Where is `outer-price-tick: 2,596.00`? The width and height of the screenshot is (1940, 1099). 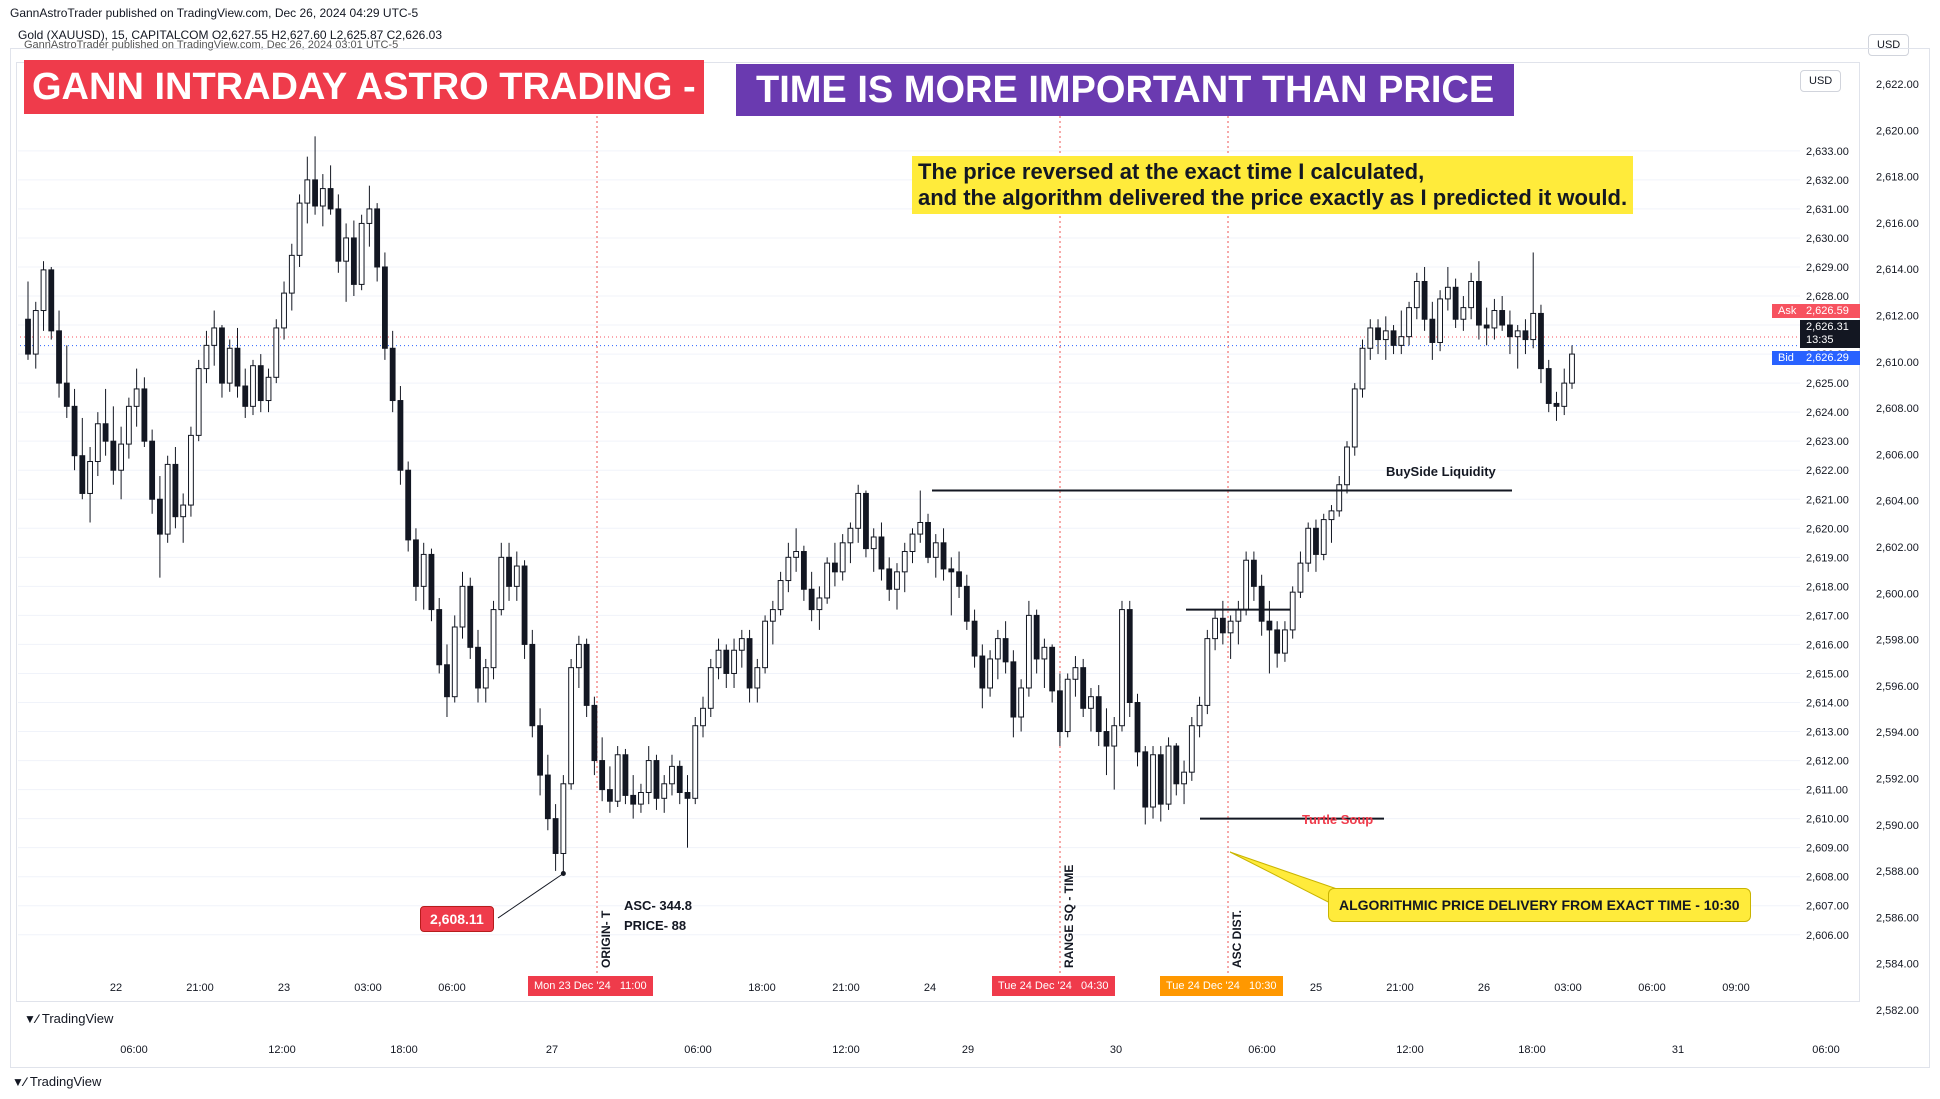 outer-price-tick: 2,596.00 is located at coordinates (1897, 687).